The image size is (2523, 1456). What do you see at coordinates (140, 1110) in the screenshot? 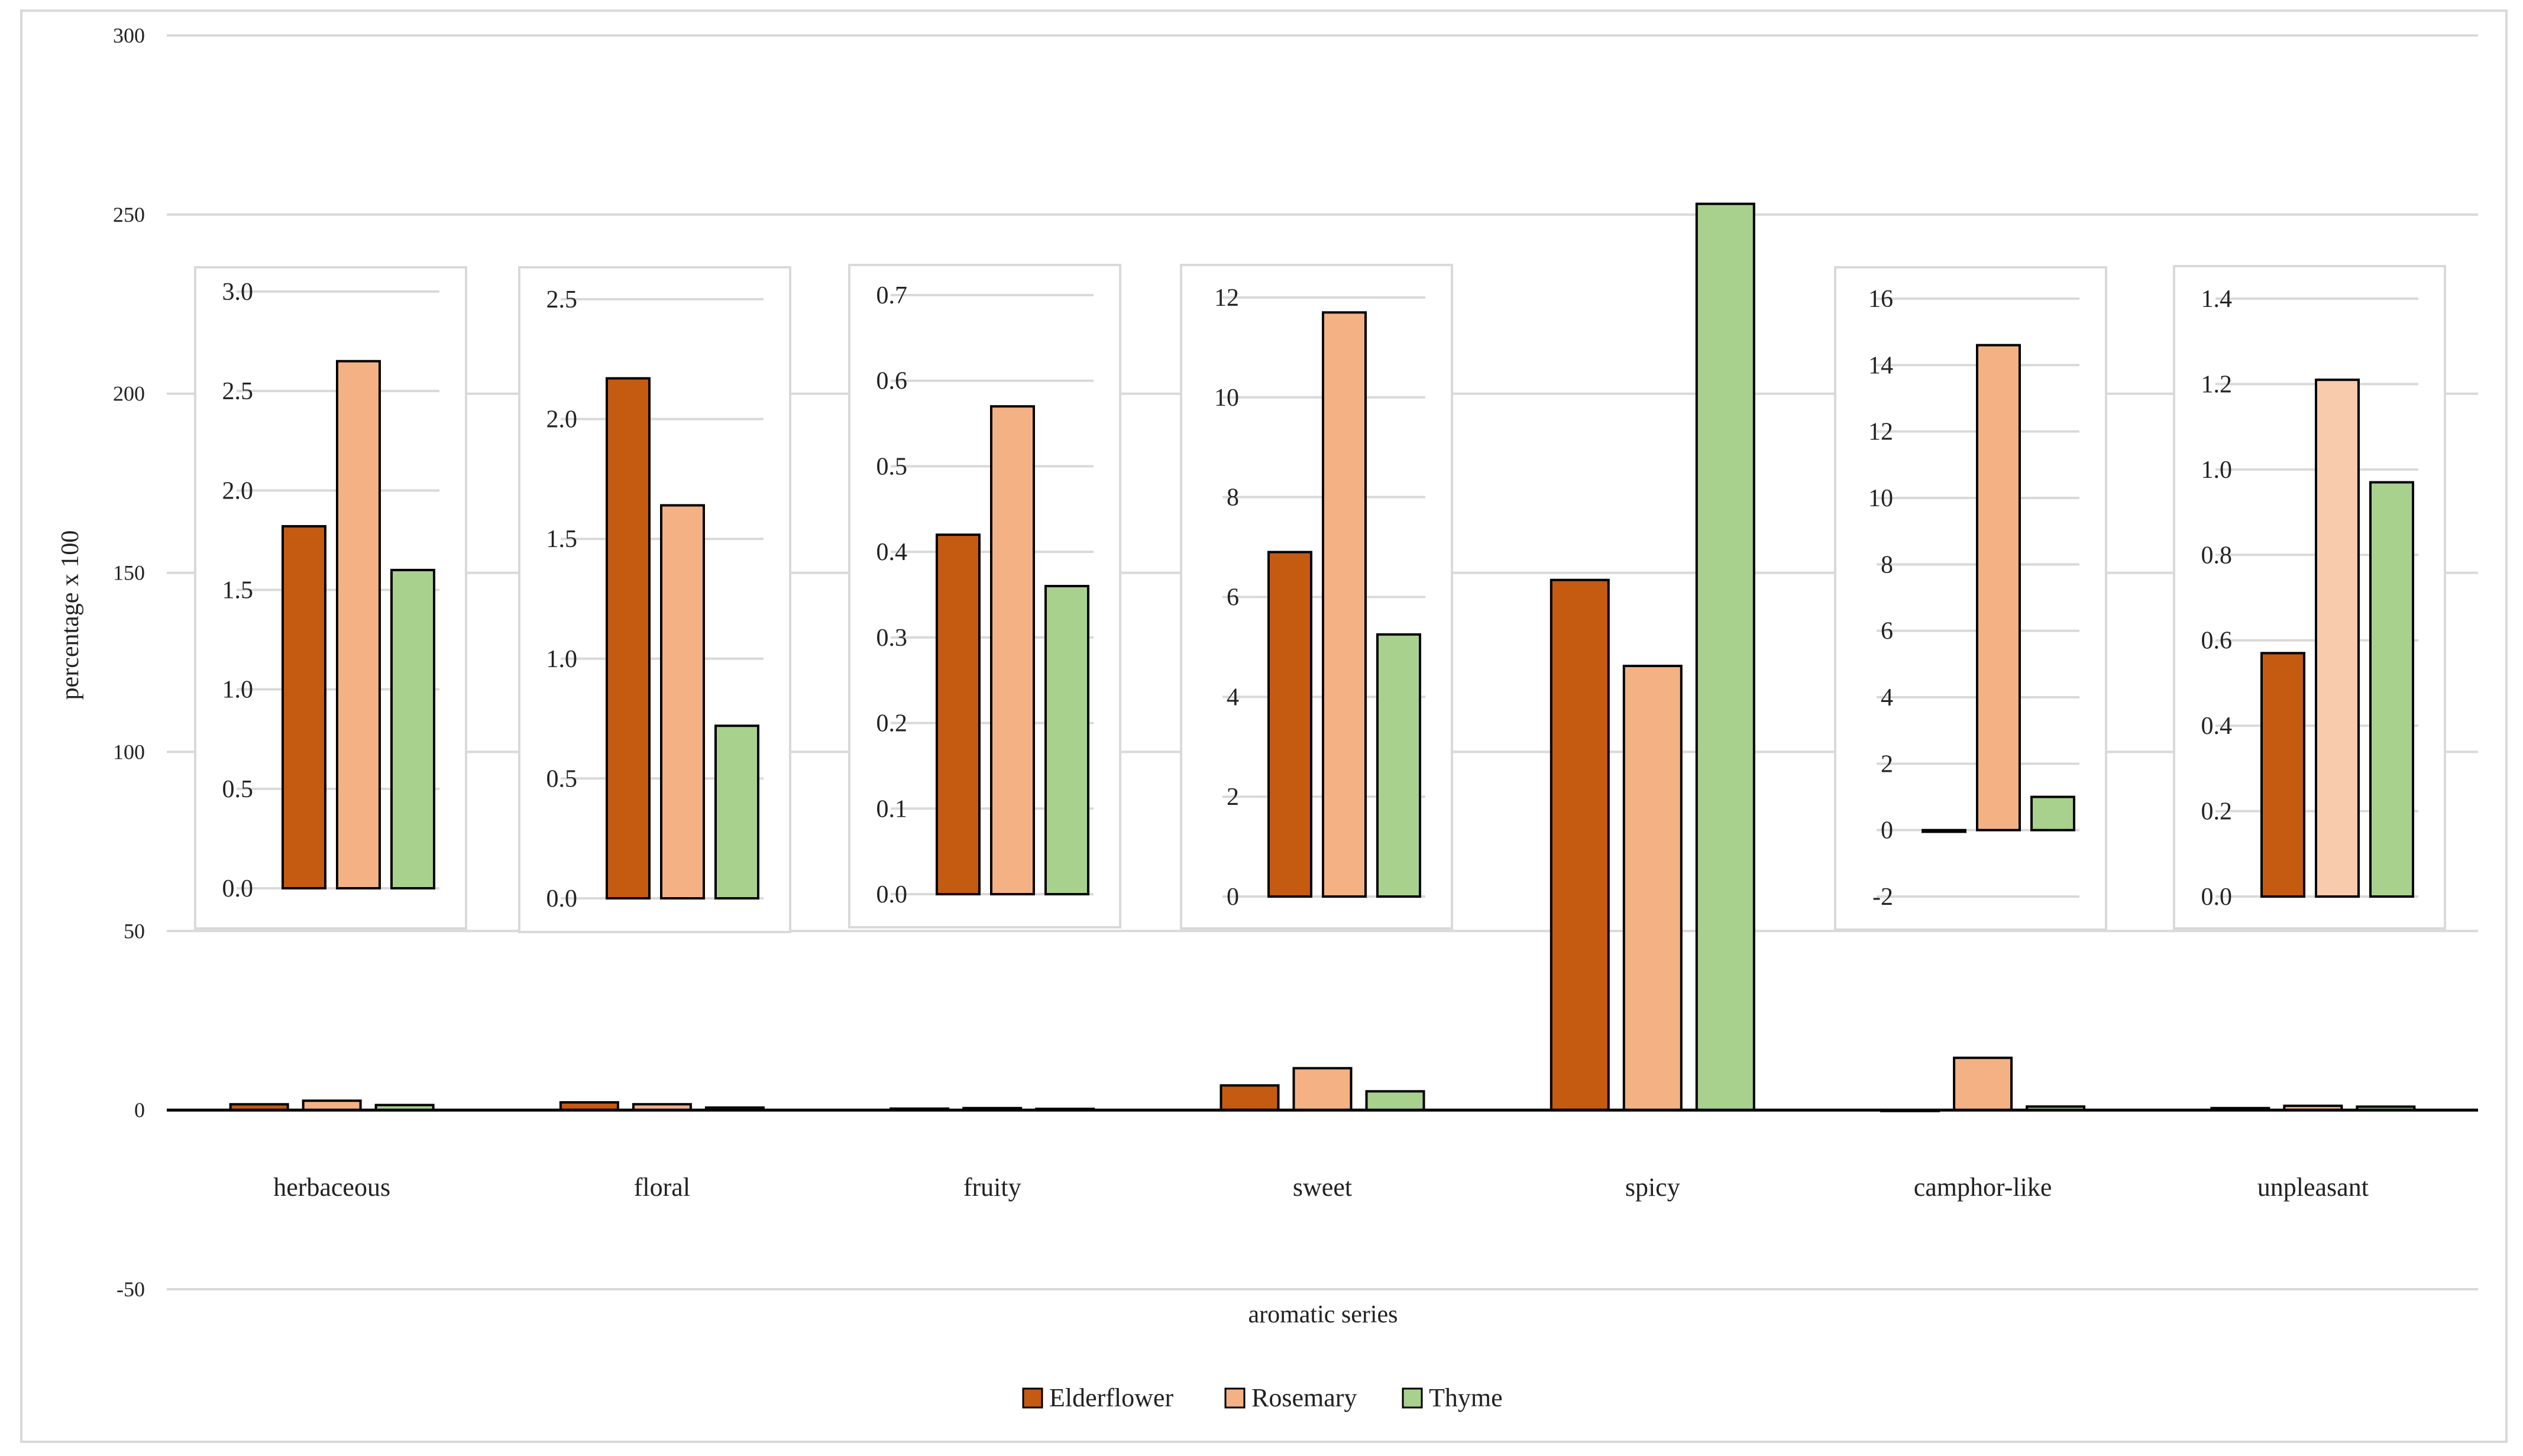
I see `y-tick-label: 0` at bounding box center [140, 1110].